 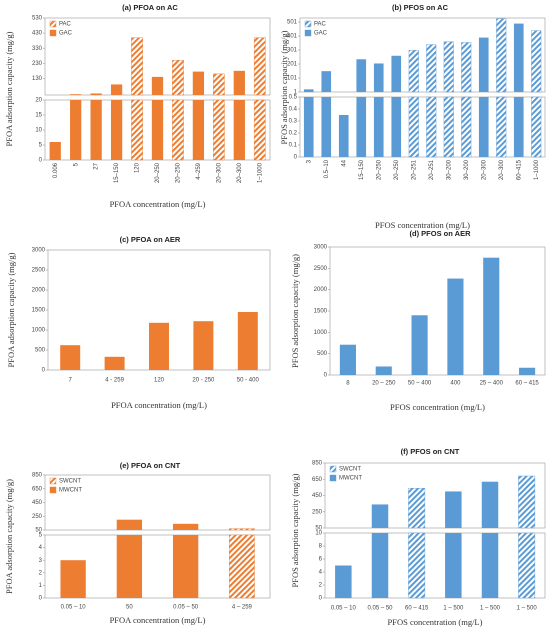 What do you see at coordinates (318, 534) in the screenshot?
I see `y-tick-label: 10` at bounding box center [318, 534].